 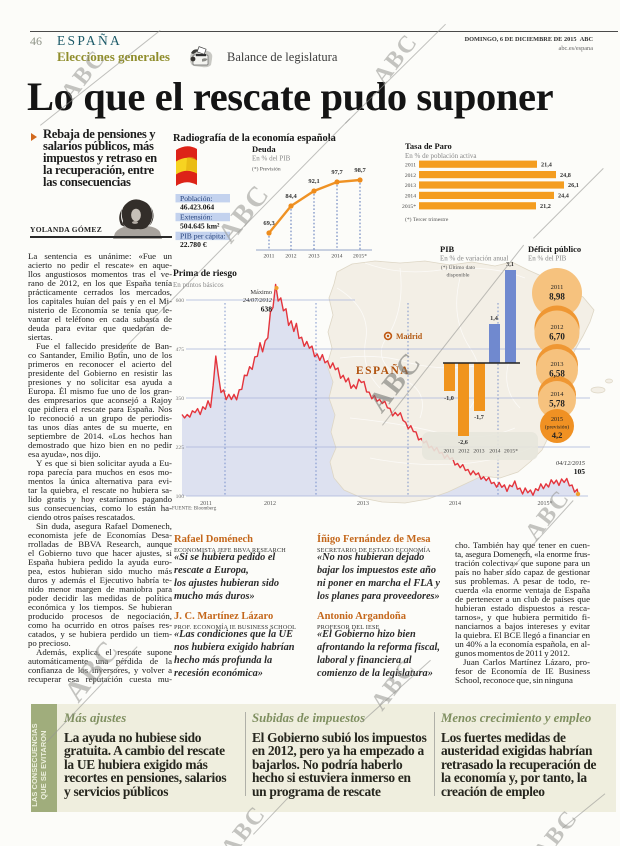 What do you see at coordinates (557, 435) in the screenshot?
I see `svg-text: 4,2` at bounding box center [557, 435].